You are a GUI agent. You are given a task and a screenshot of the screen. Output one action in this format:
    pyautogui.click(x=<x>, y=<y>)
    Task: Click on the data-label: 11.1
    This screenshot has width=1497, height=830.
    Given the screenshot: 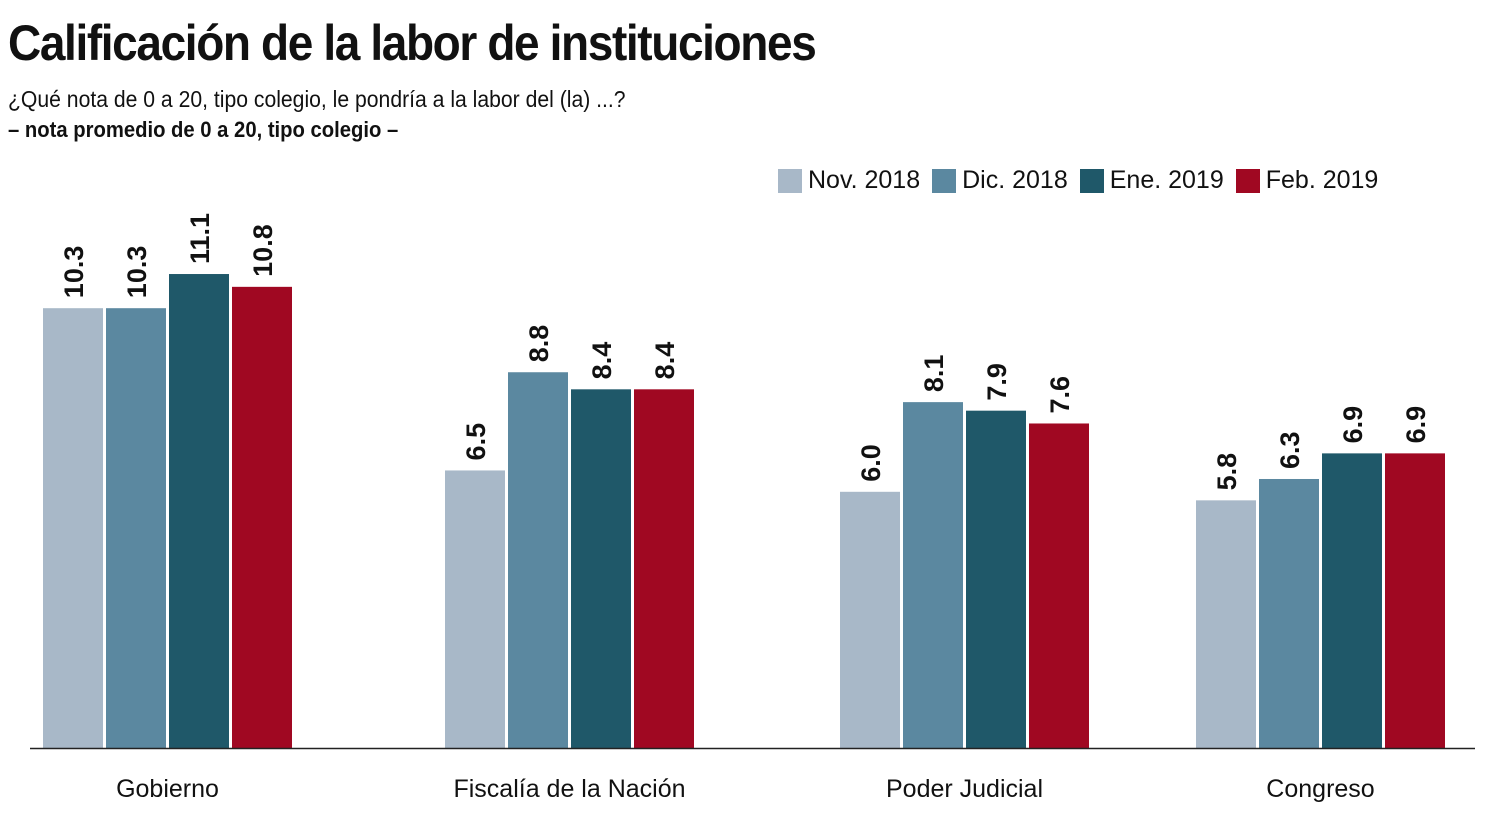 What is the action you would take?
    pyautogui.click(x=200, y=238)
    